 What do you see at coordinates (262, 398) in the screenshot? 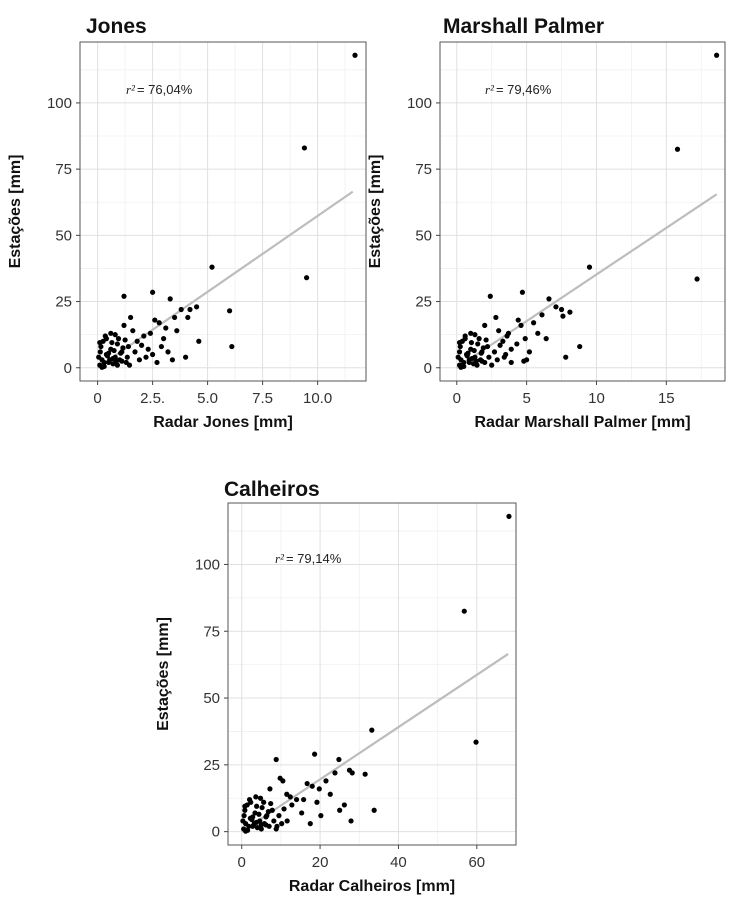
I see `x-tick-label: 7.5` at bounding box center [262, 398].